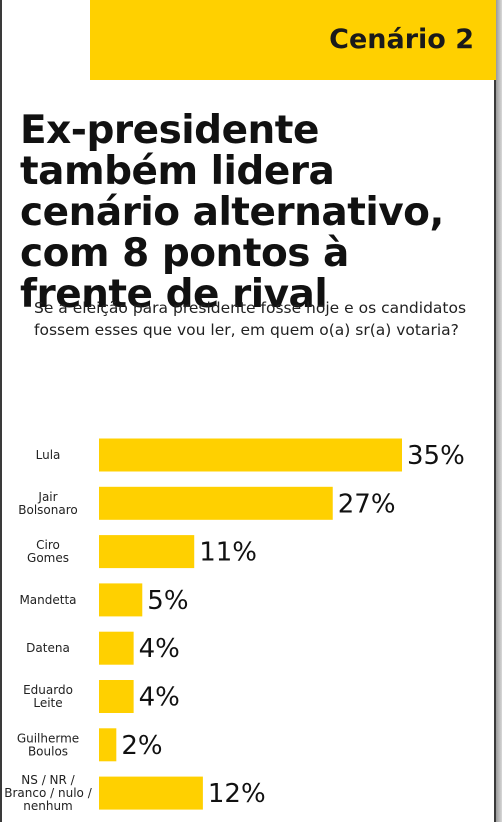 The width and height of the screenshot is (502, 822). Describe the element at coordinates (159, 649) in the screenshot. I see `value-label-4: 4%` at that location.